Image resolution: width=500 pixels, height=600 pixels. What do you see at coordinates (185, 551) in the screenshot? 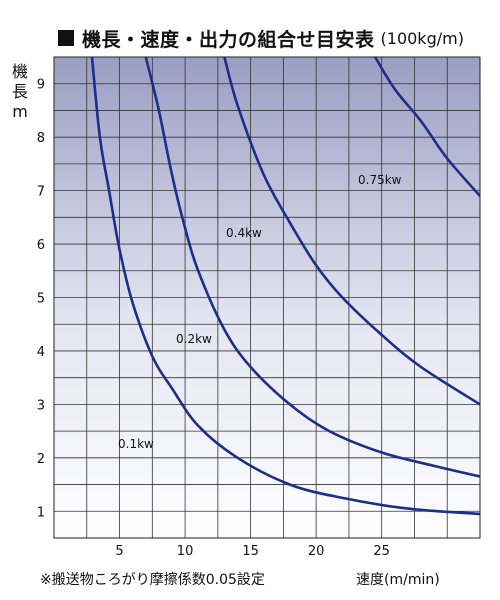
I see `x-tick-label: 10` at bounding box center [185, 551].